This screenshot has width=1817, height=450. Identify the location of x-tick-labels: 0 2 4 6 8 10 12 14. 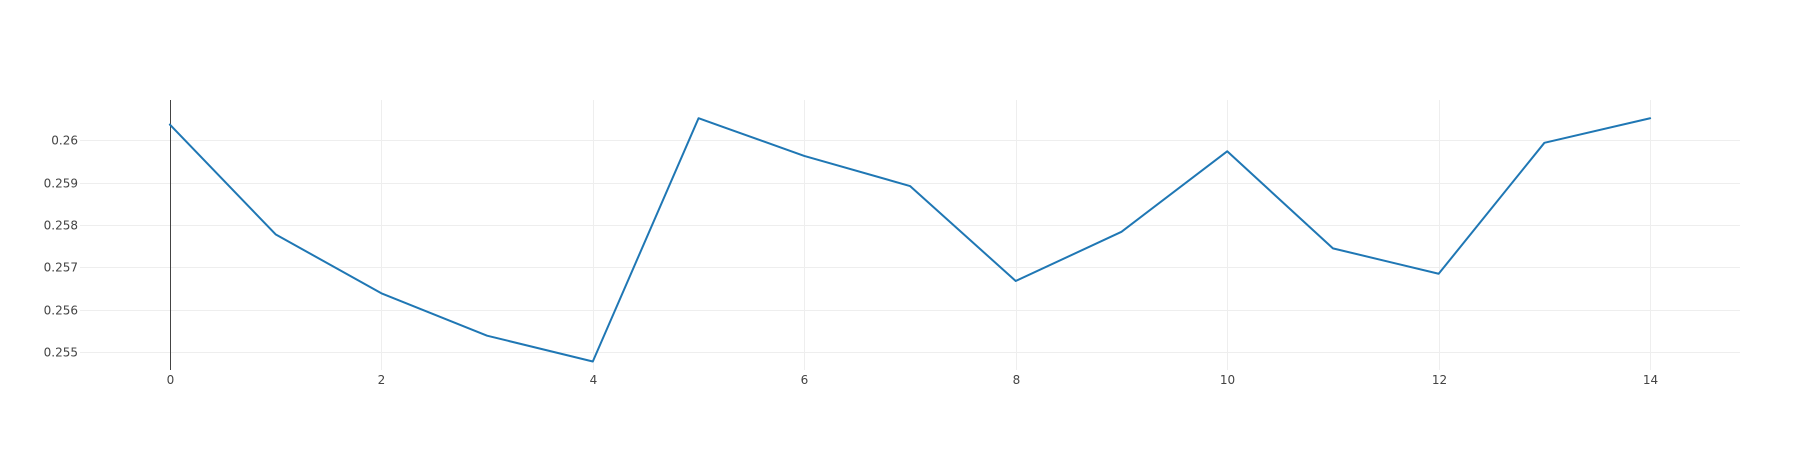
(912, 380).